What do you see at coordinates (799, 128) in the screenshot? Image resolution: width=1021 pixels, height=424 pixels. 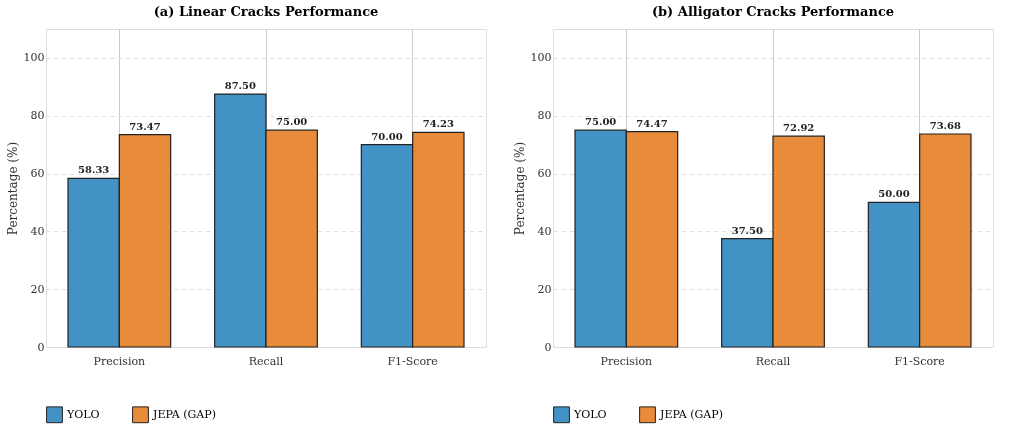 I see `data-label: 72.92` at bounding box center [799, 128].